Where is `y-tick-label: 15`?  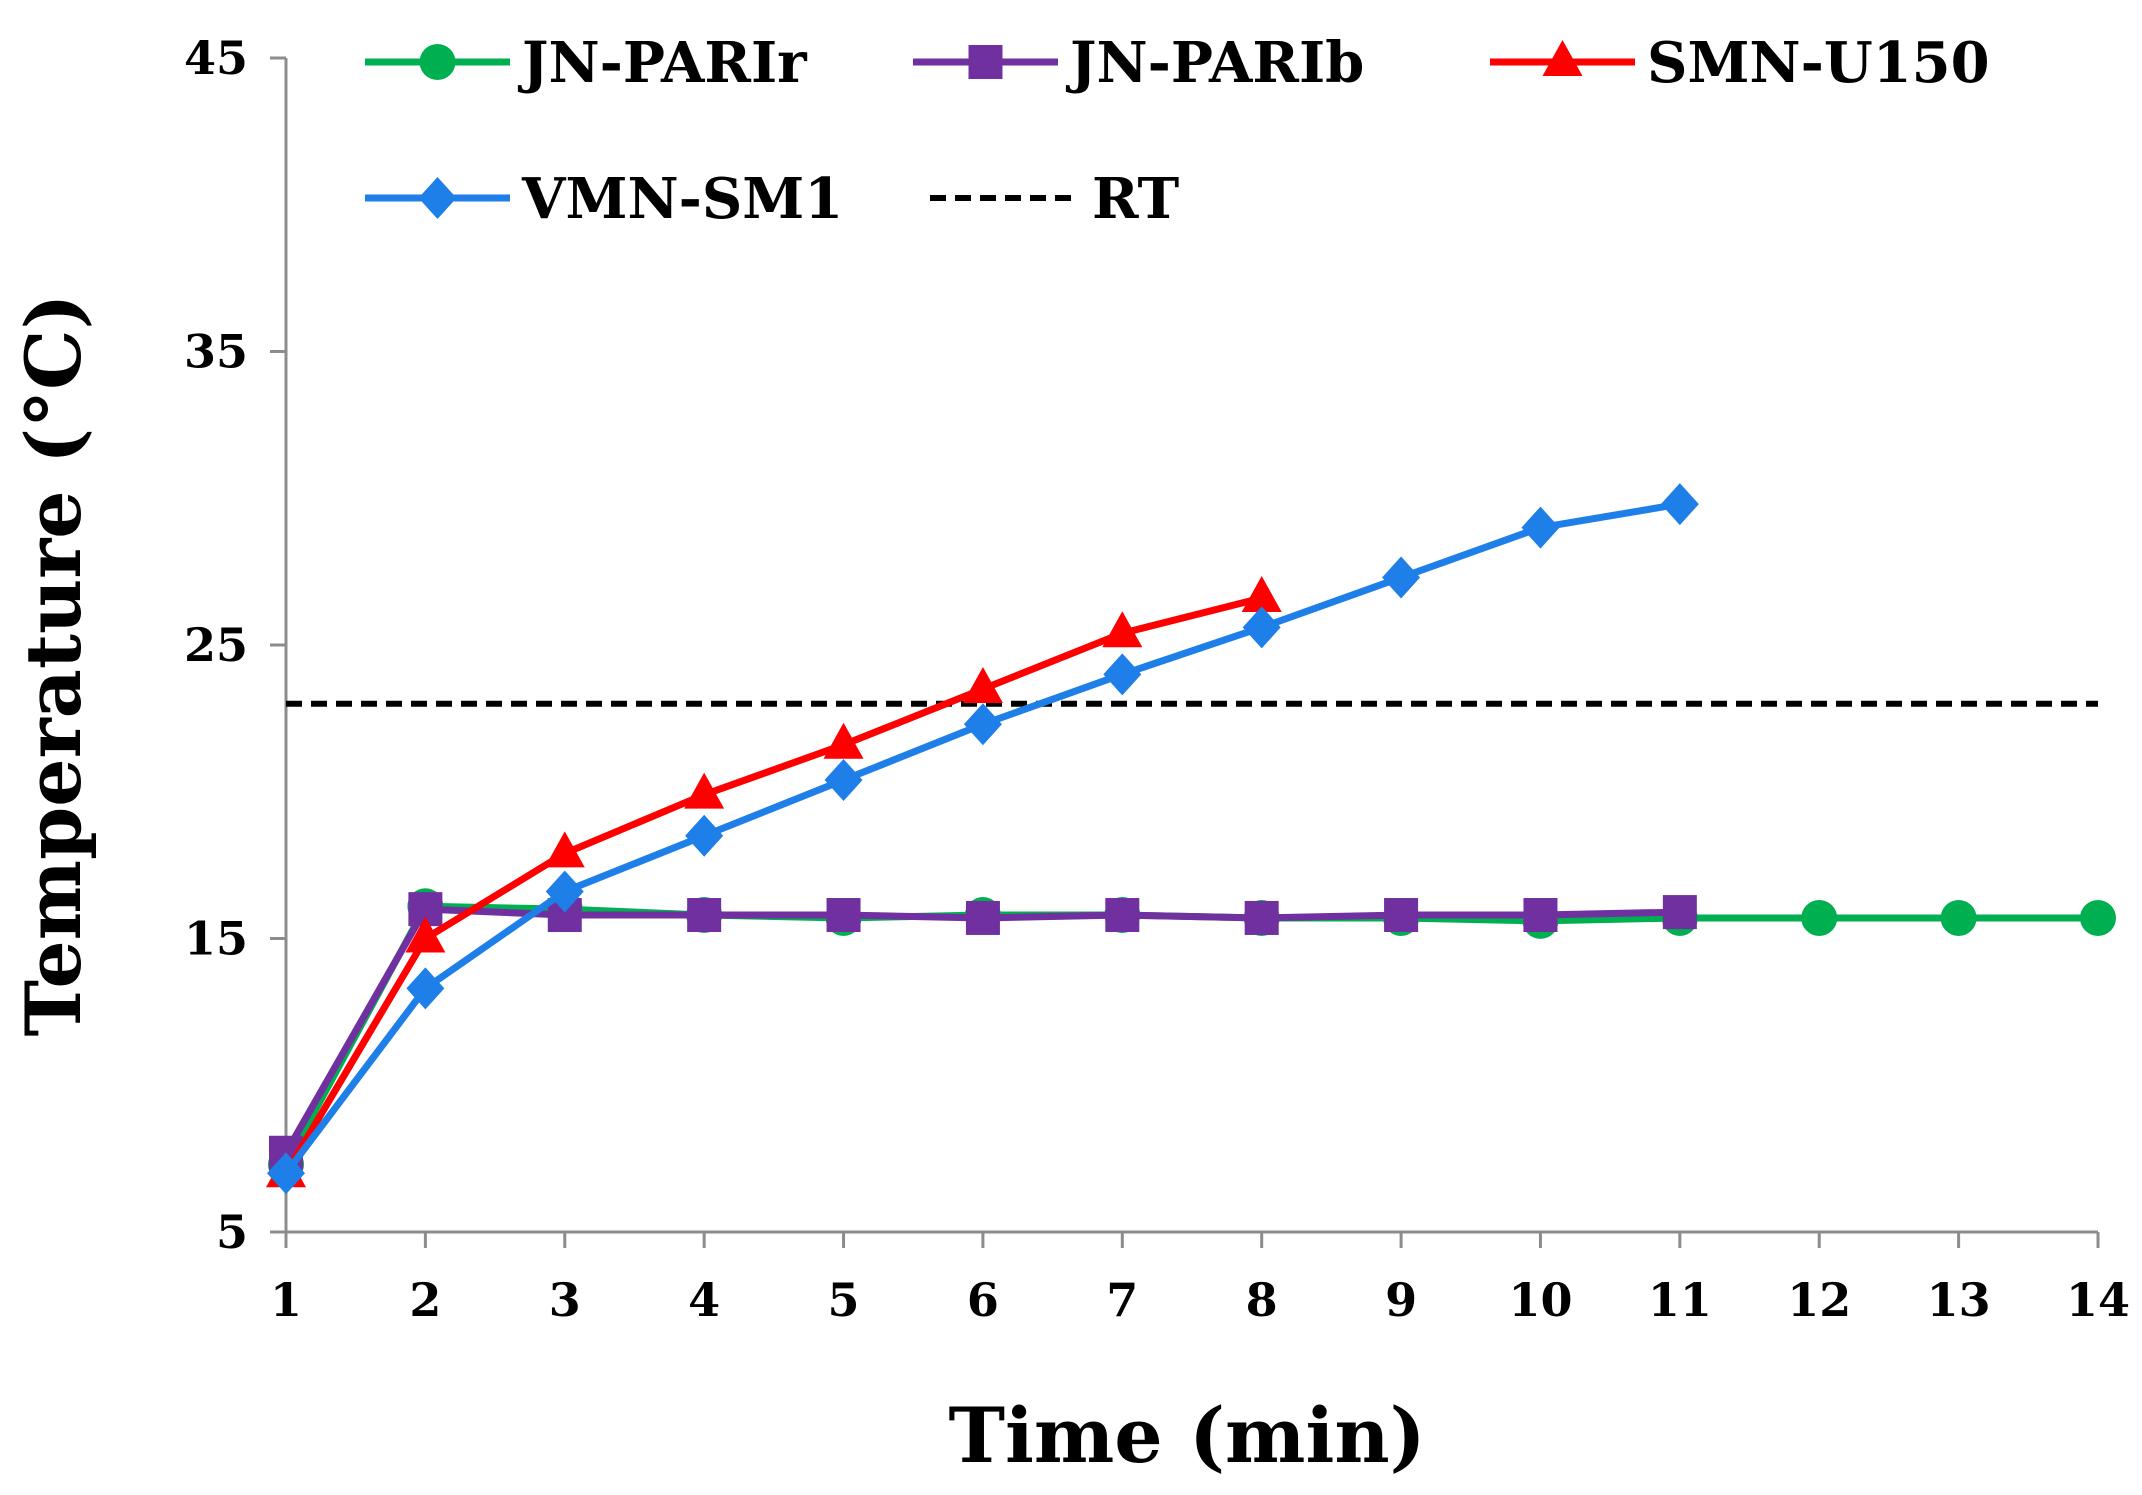 y-tick-label: 15 is located at coordinates (216, 939).